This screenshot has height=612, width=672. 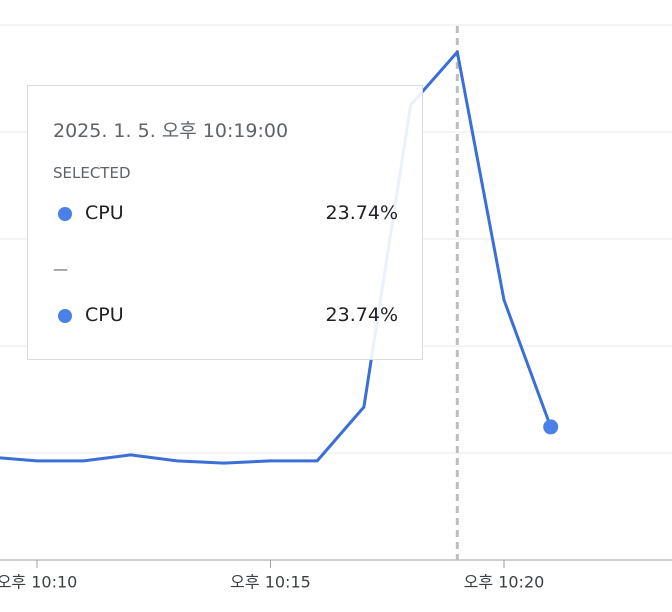 What do you see at coordinates (60, 269) in the screenshot?
I see `tooltip-heading: —` at bounding box center [60, 269].